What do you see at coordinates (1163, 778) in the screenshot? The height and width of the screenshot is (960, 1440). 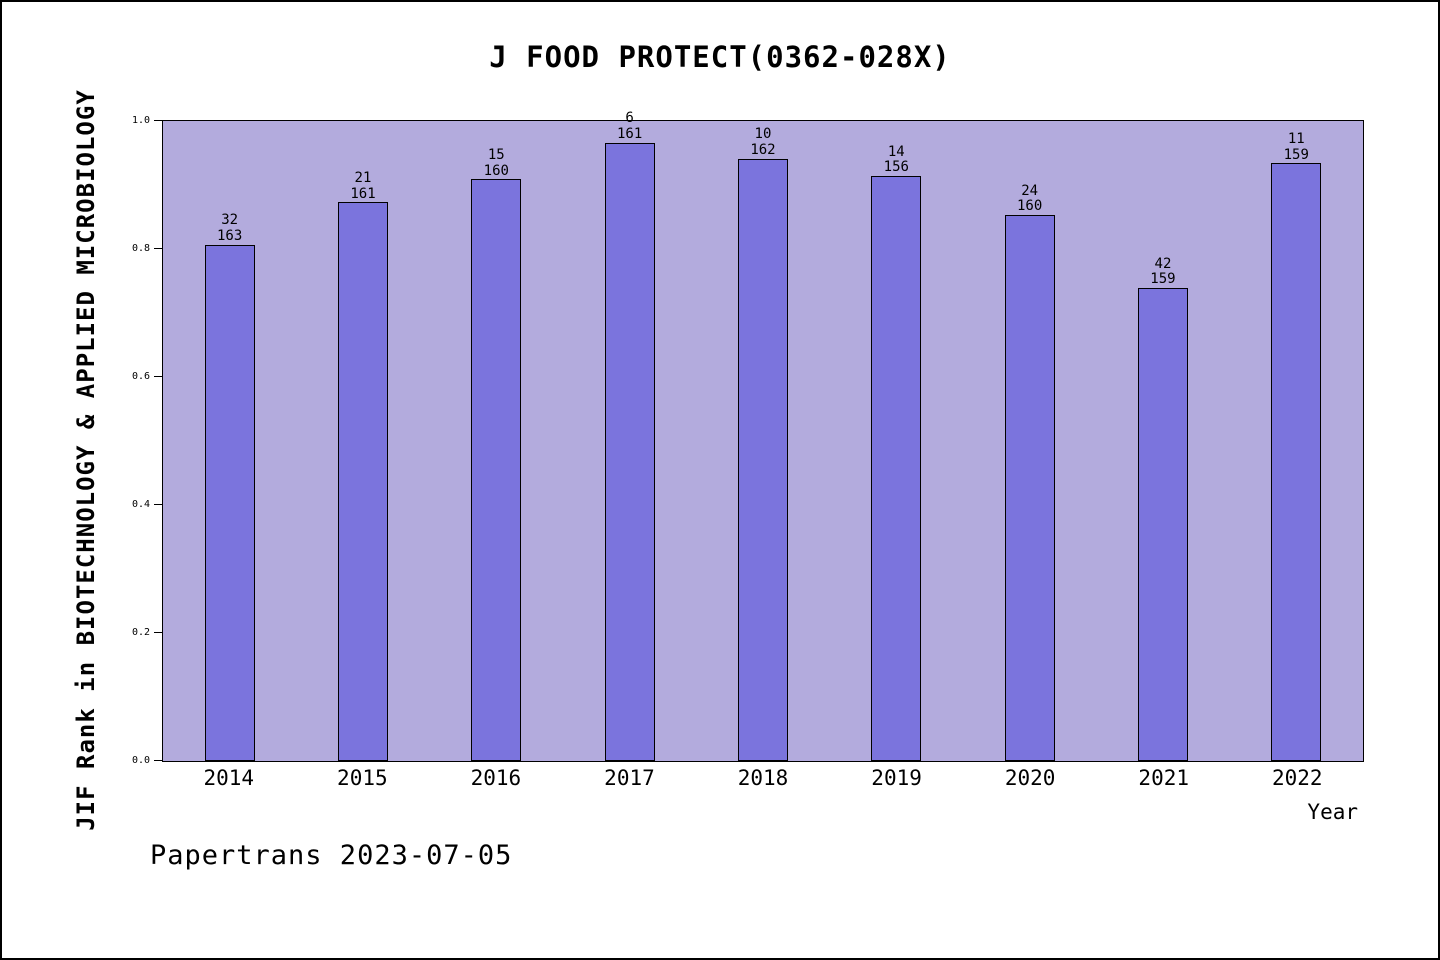 I see `x-tick-label-2021: 2021` at bounding box center [1163, 778].